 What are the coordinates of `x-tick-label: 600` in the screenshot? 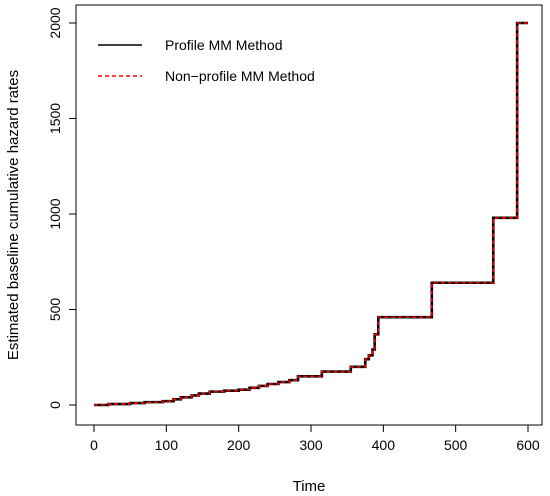 It's located at (528, 445).